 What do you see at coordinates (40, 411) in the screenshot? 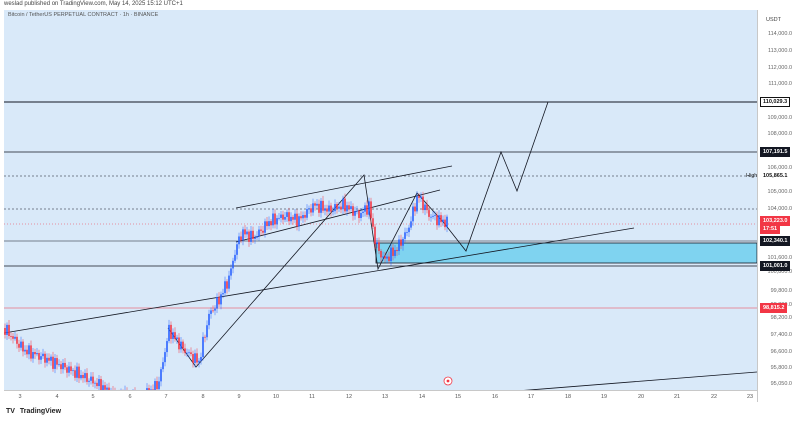
I see `brand-name: TradingView` at bounding box center [40, 411].